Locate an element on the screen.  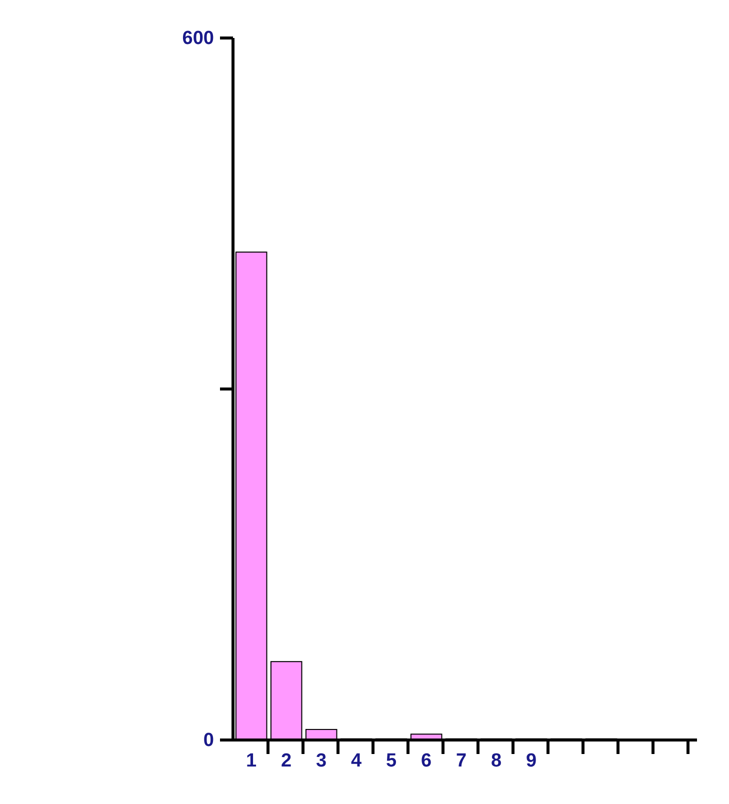
x-tick-label: 4 is located at coordinates (356, 761).